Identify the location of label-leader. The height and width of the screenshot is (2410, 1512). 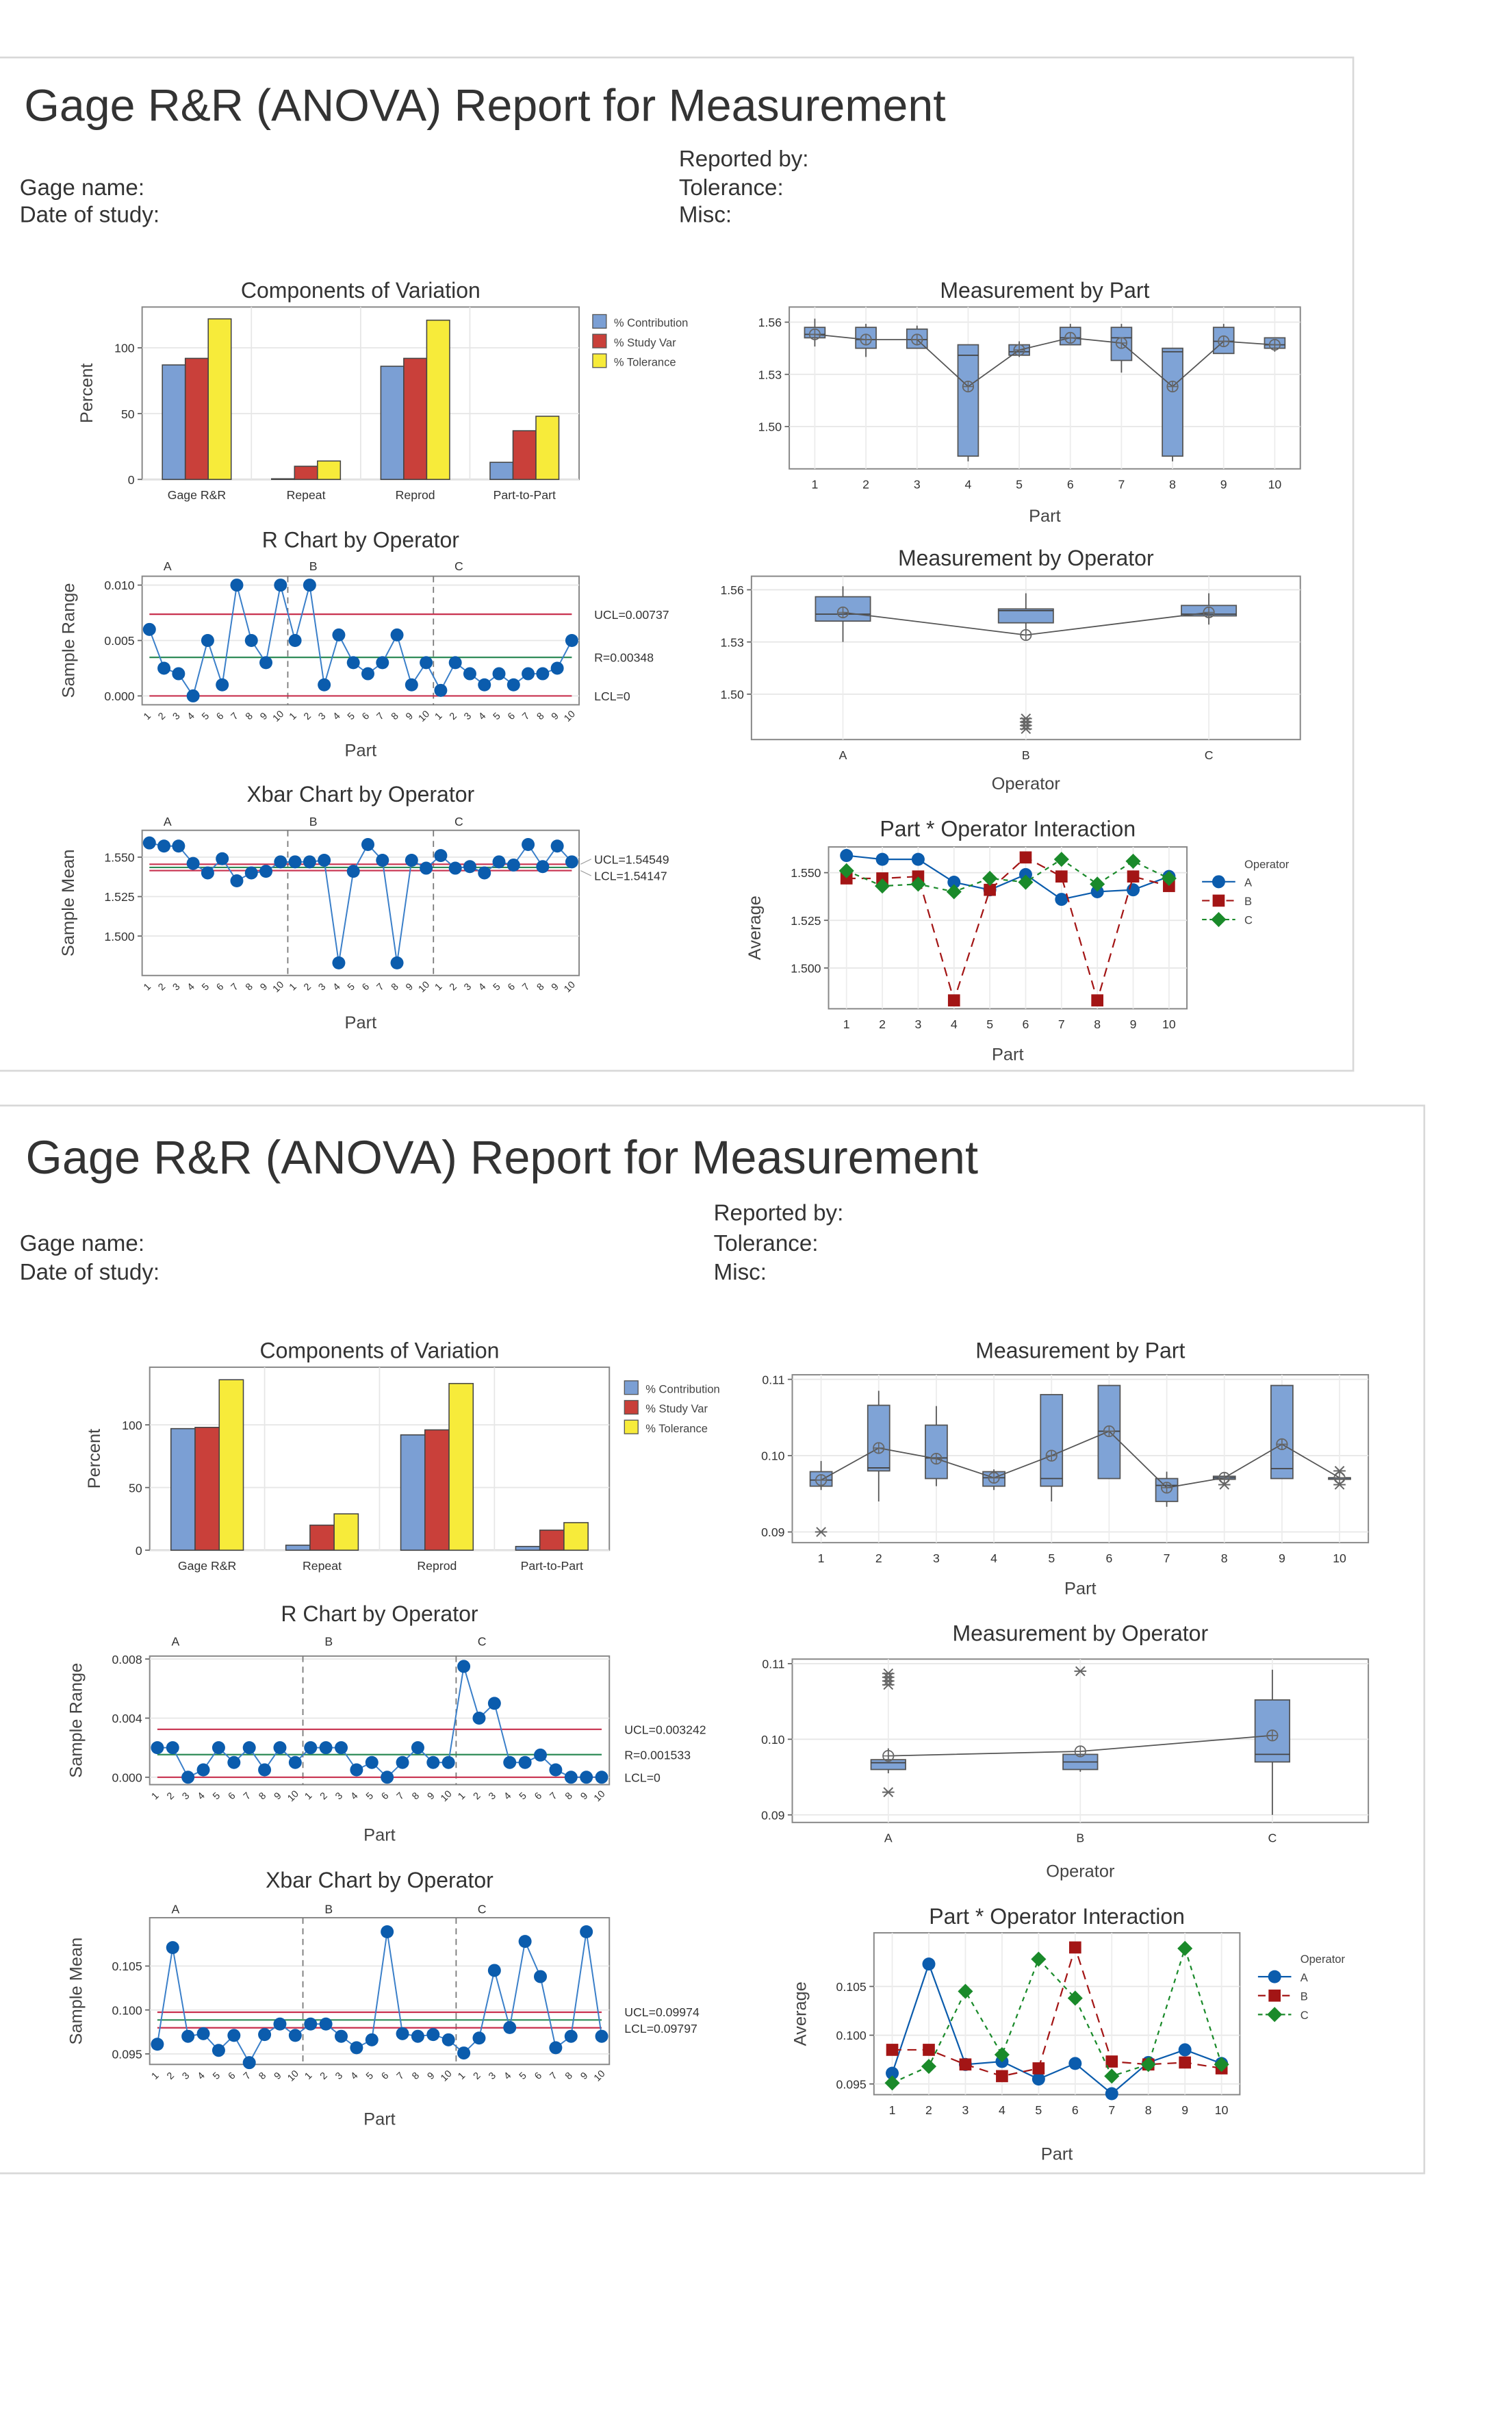
(585, 873).